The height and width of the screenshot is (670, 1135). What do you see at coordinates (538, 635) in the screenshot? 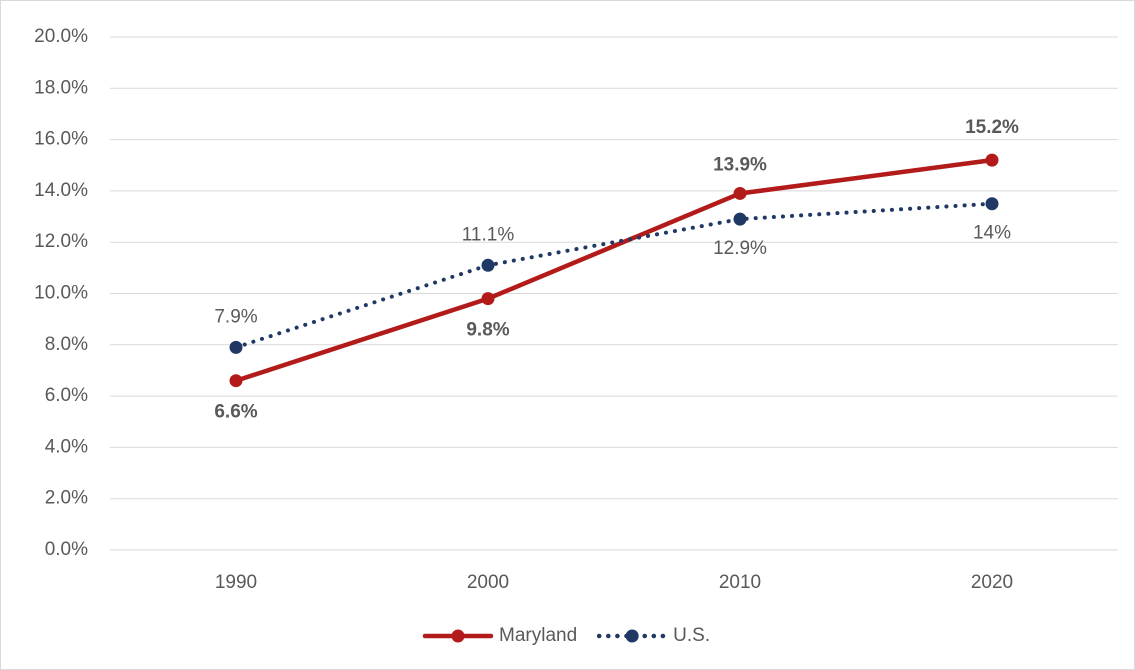
I see `legend-label: Maryland` at bounding box center [538, 635].